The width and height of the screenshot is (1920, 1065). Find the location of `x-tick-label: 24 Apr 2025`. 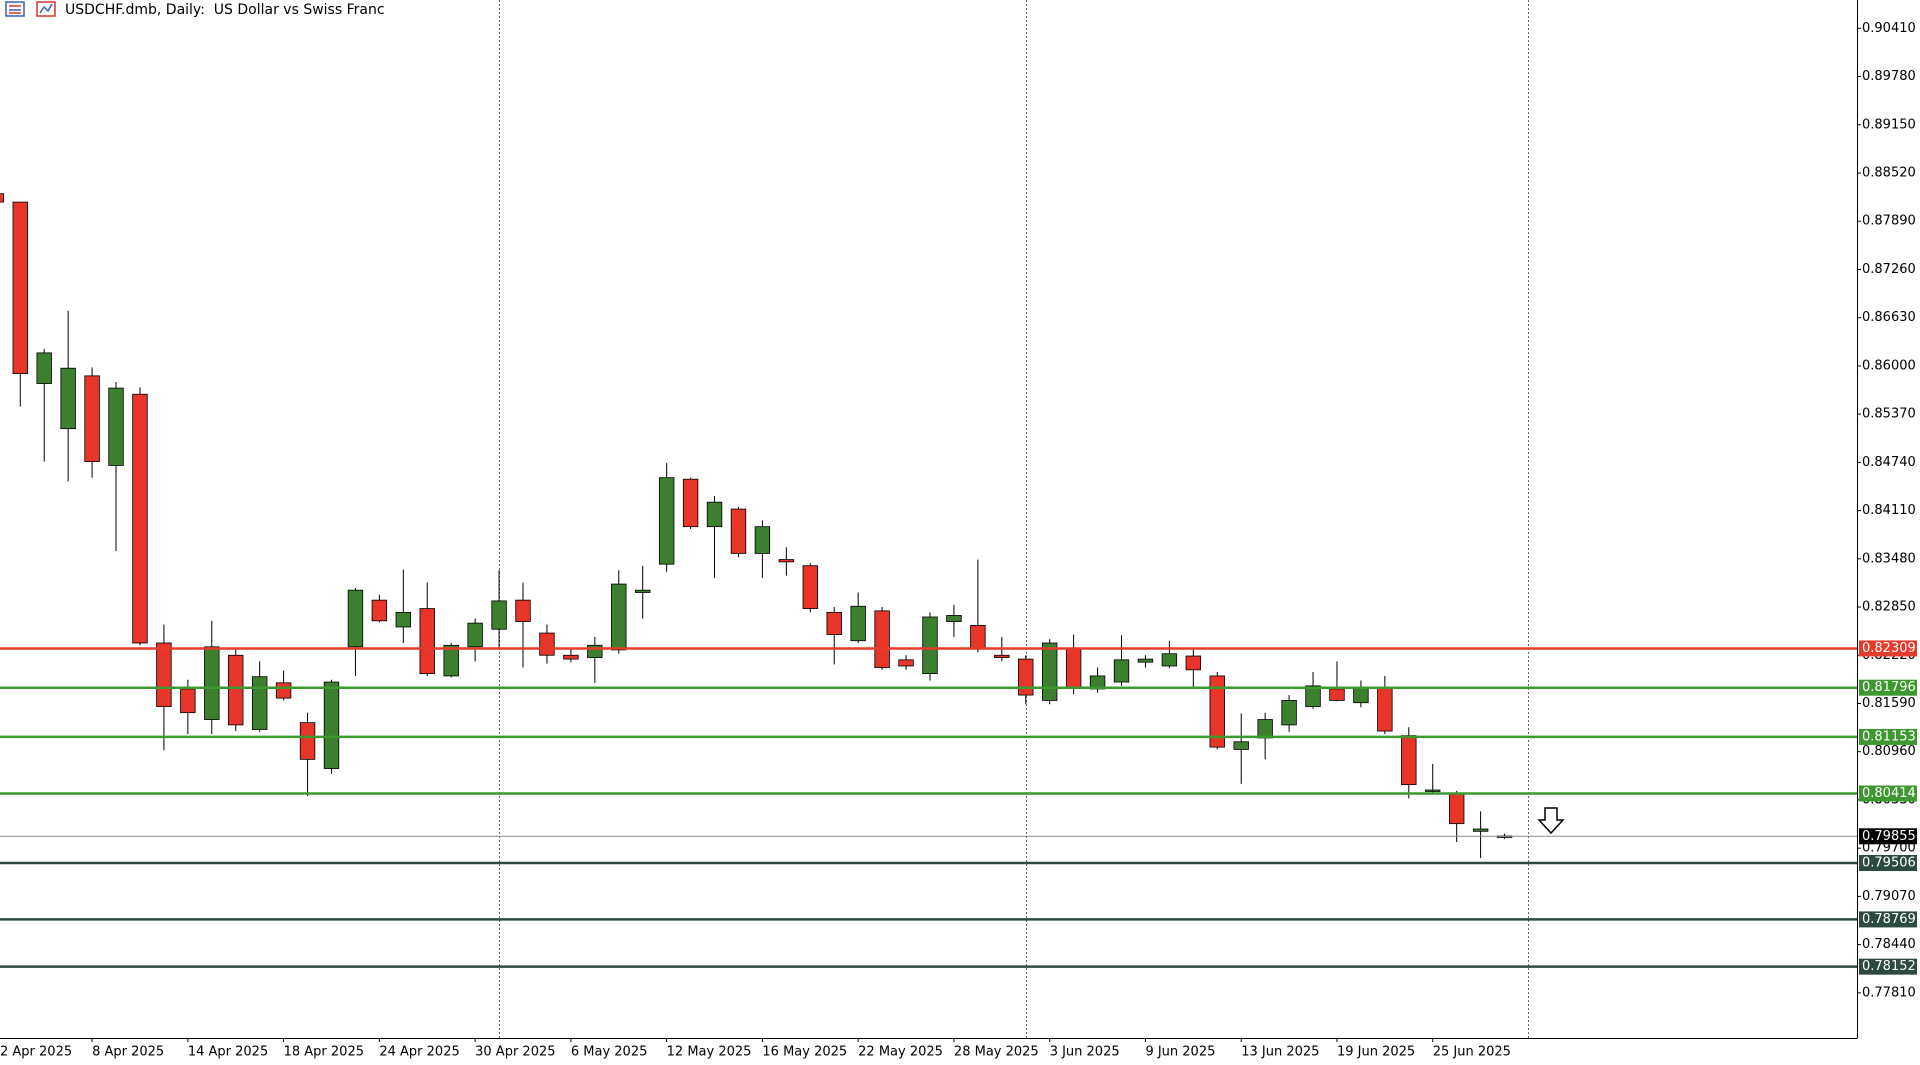

x-tick-label: 24 Apr 2025 is located at coordinates (419, 1052).